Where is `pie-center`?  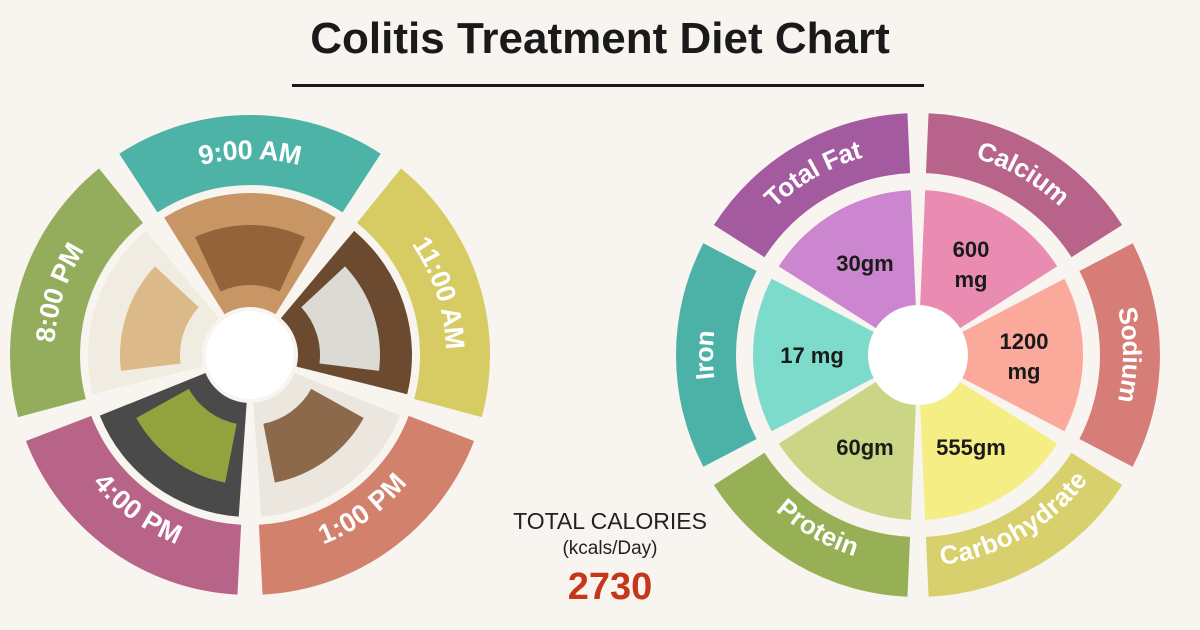 pie-center is located at coordinates (918, 355).